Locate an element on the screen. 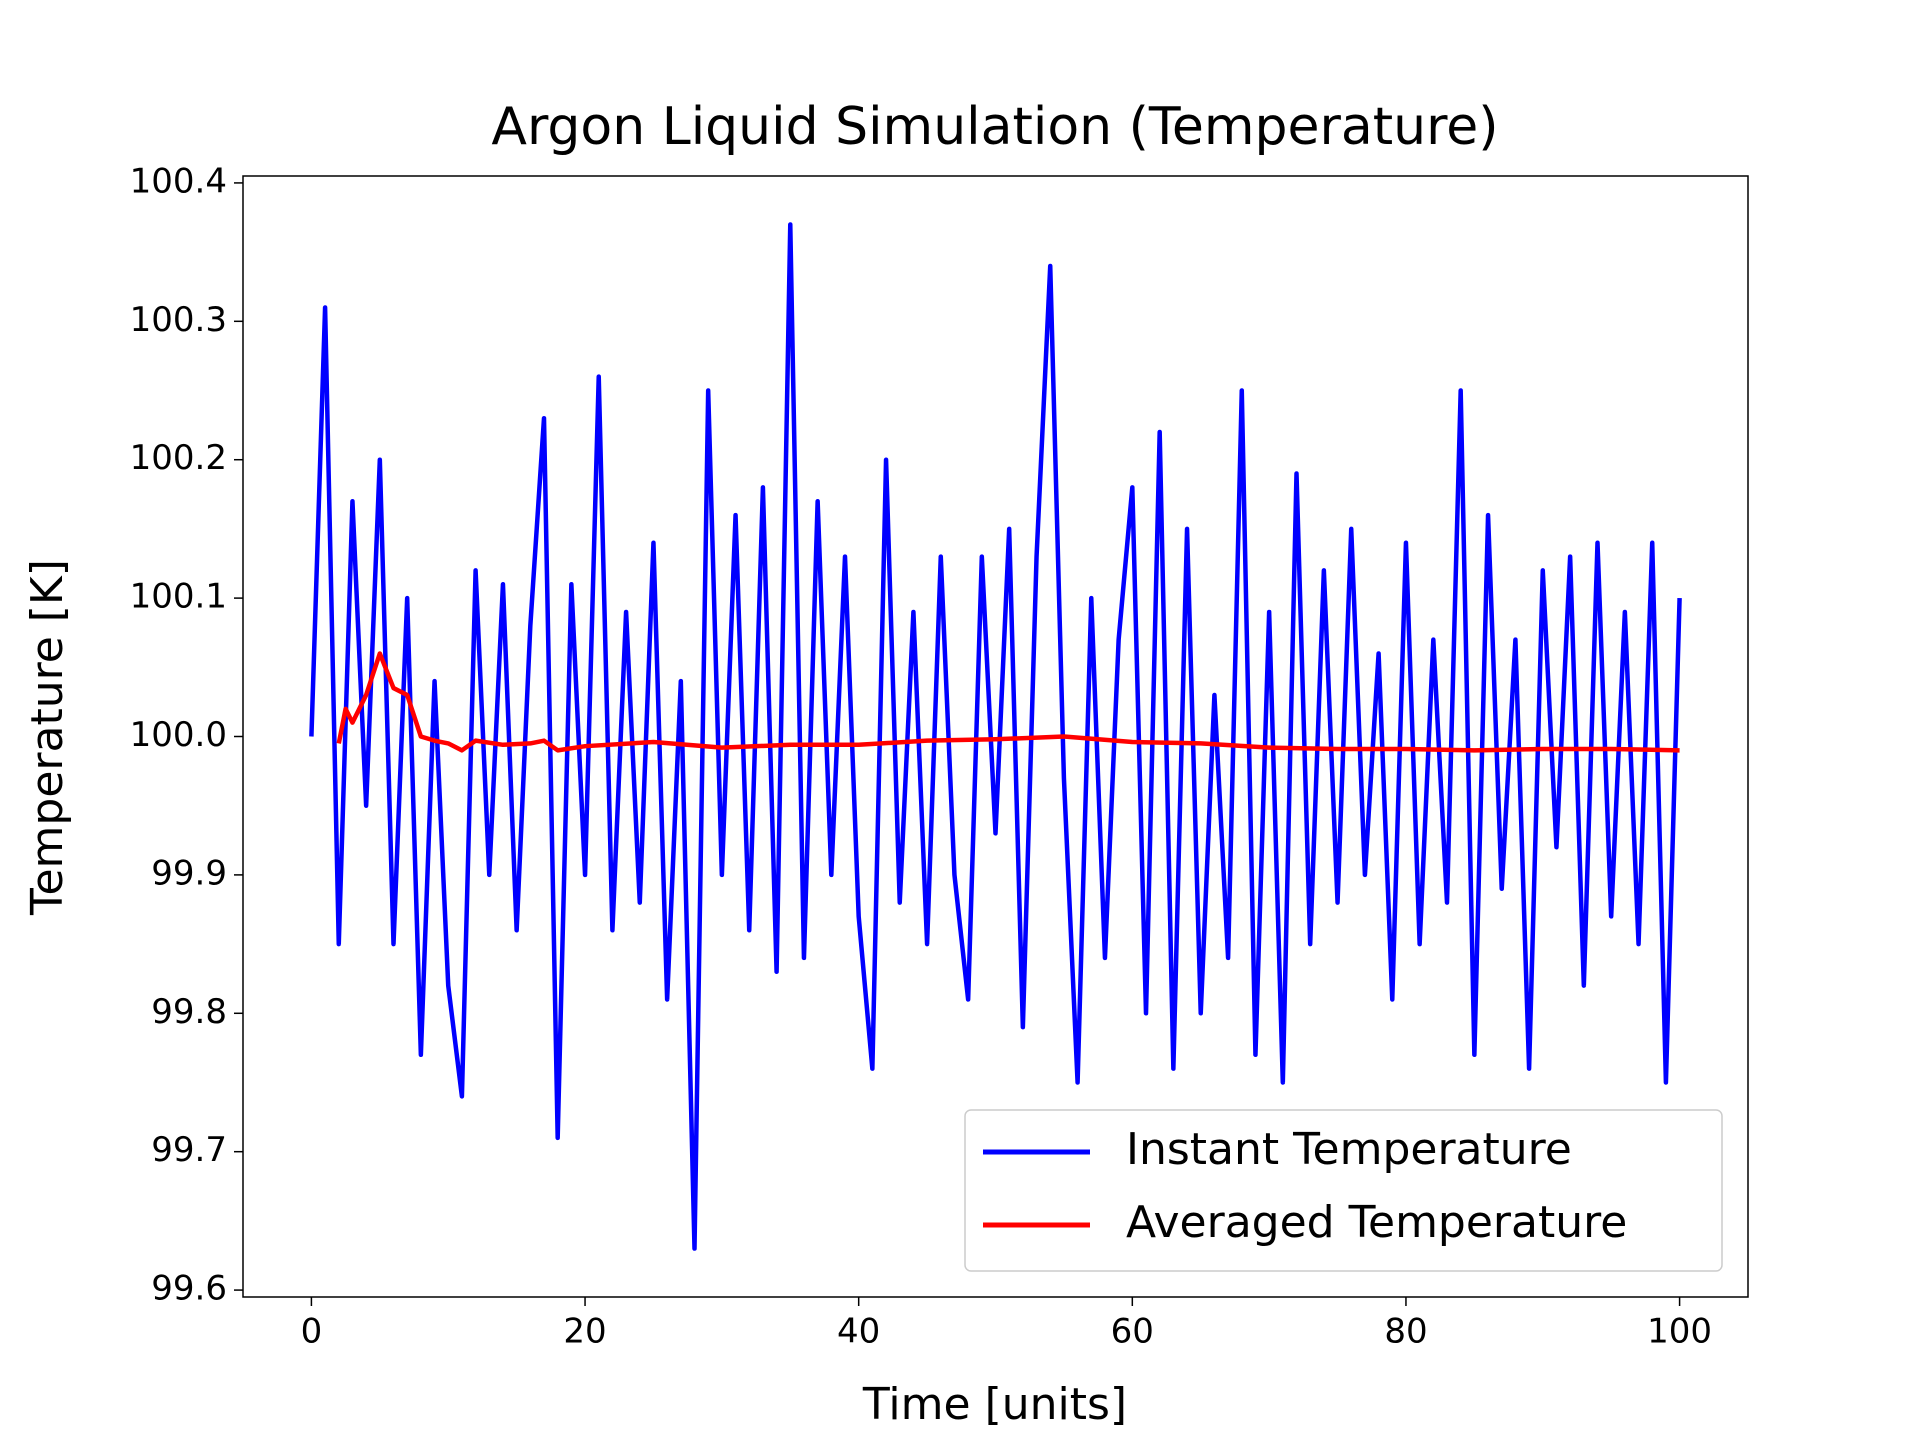 The image size is (1920, 1440). x-tick-label: 60 is located at coordinates (1132, 1332).